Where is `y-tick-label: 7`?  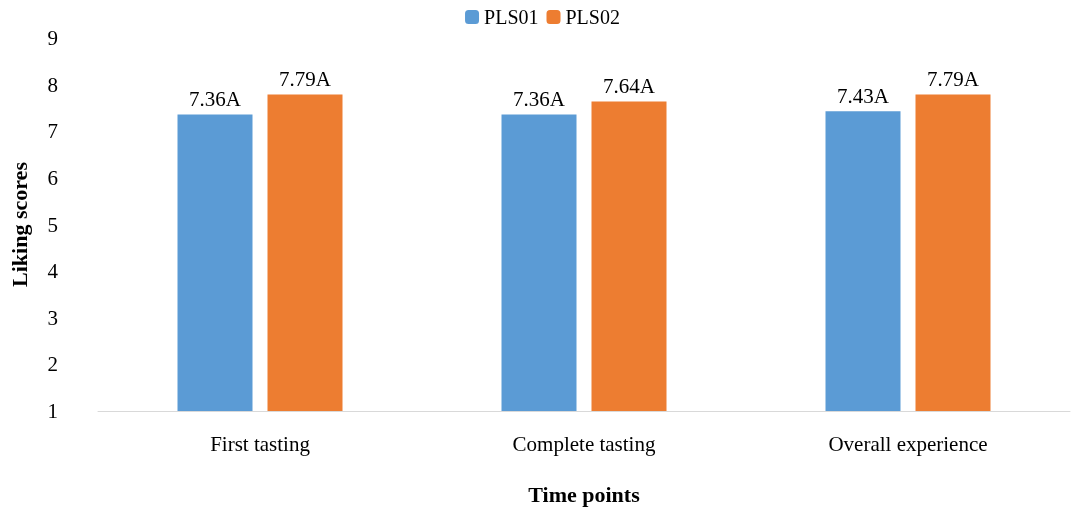
y-tick-label: 7 is located at coordinates (52, 131).